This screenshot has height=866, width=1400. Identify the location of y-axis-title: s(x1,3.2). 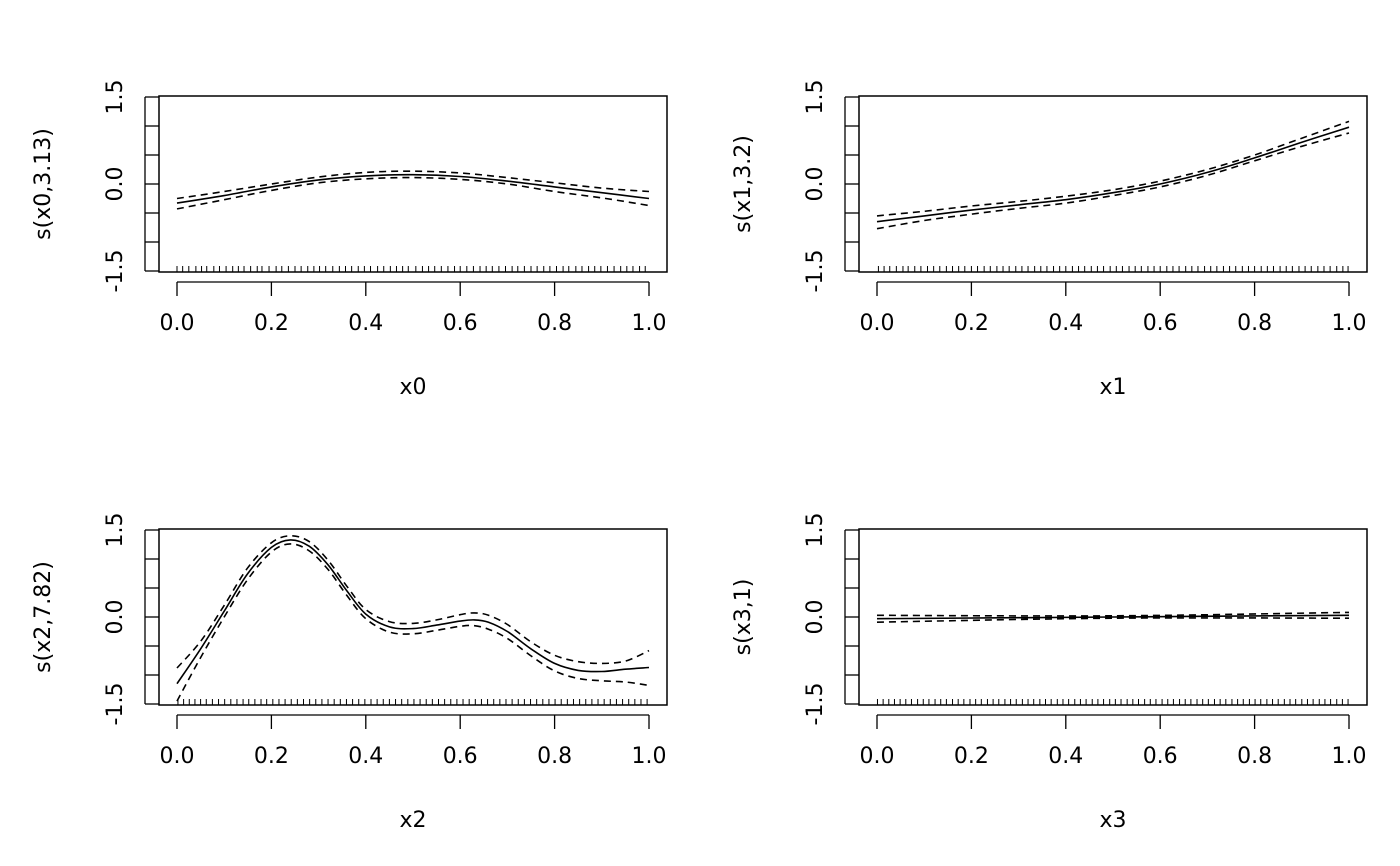
(743, 184).